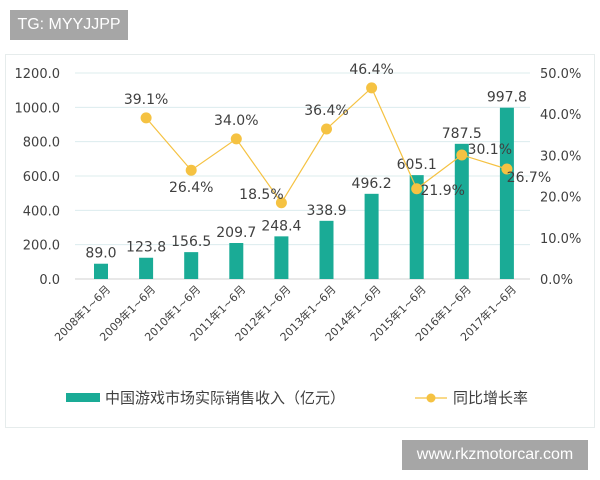  What do you see at coordinates (41, 246) in the screenshot?
I see `left-tick-label: 200.0` at bounding box center [41, 246].